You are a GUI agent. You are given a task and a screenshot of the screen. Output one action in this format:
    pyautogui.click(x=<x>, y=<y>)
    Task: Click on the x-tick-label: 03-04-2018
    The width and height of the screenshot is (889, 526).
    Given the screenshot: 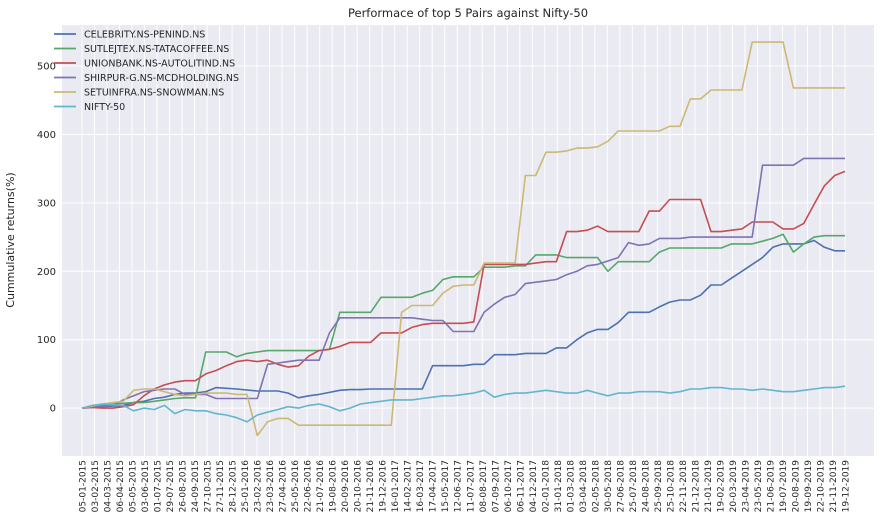 What is the action you would take?
    pyautogui.click(x=584, y=486)
    